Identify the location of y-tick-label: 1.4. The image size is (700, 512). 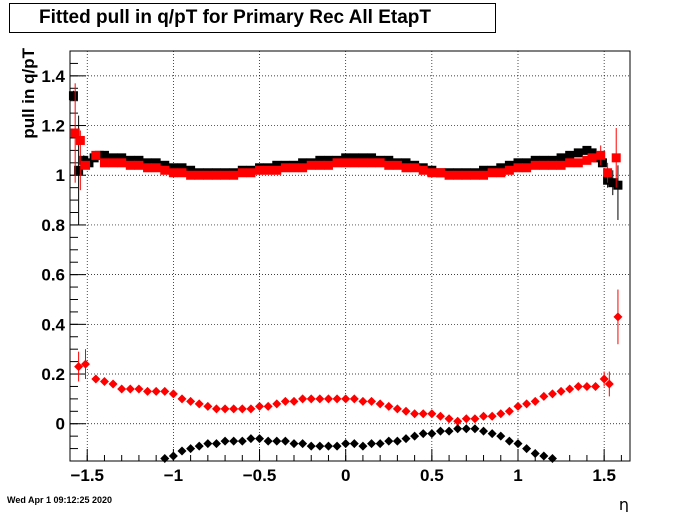
(53, 76).